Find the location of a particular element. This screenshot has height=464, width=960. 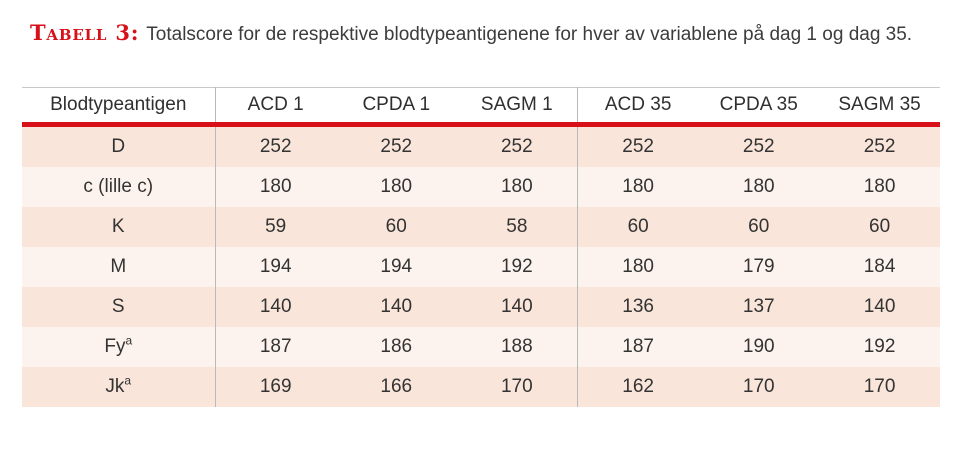

antigen-label: S is located at coordinates (118, 306).